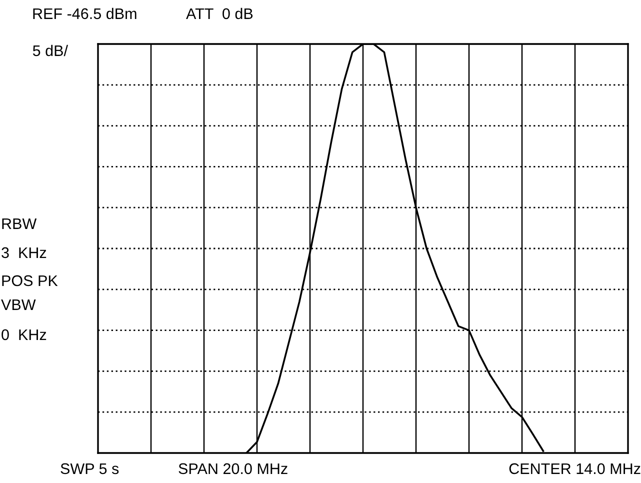  I want to click on text: 0 KHz, so click(24, 334).